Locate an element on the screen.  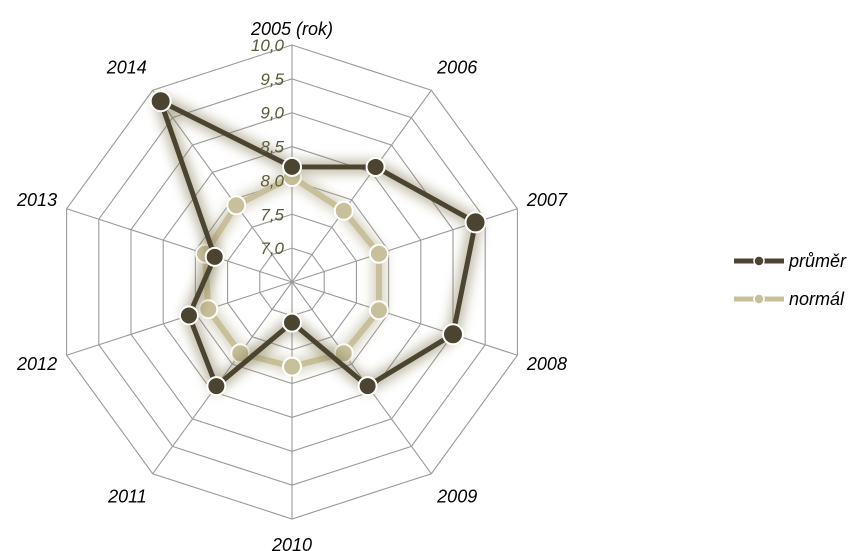
tick-label: 9,5 is located at coordinates (272, 79).